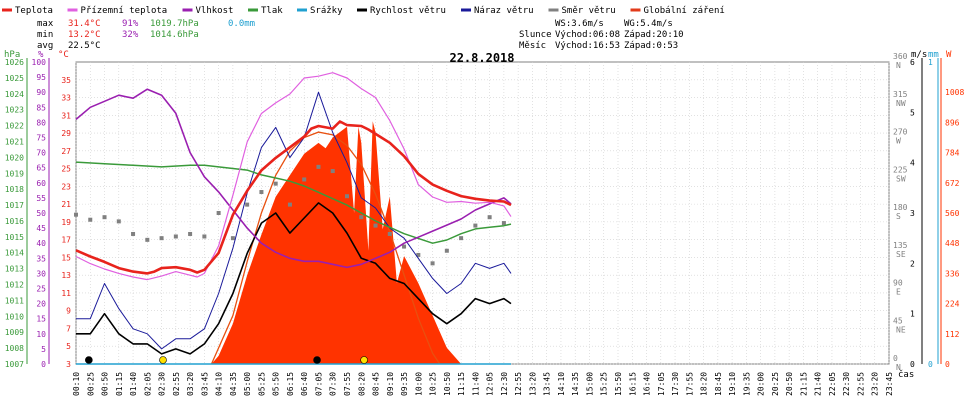  I want to click on marker-moonrise, so click(317, 360).